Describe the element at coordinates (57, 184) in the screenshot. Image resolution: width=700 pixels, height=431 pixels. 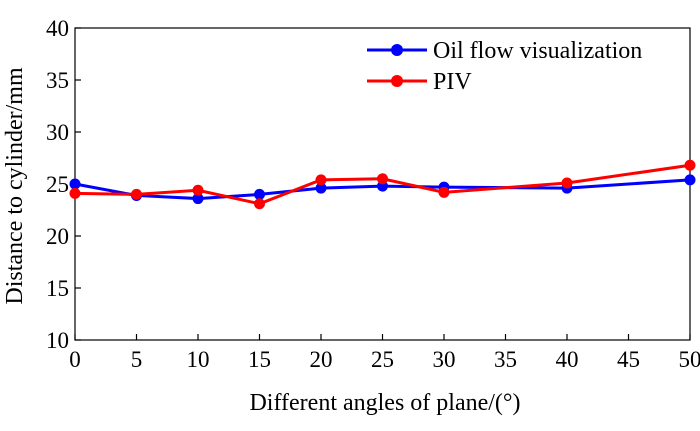
I see `y-tick-label: 25` at that location.